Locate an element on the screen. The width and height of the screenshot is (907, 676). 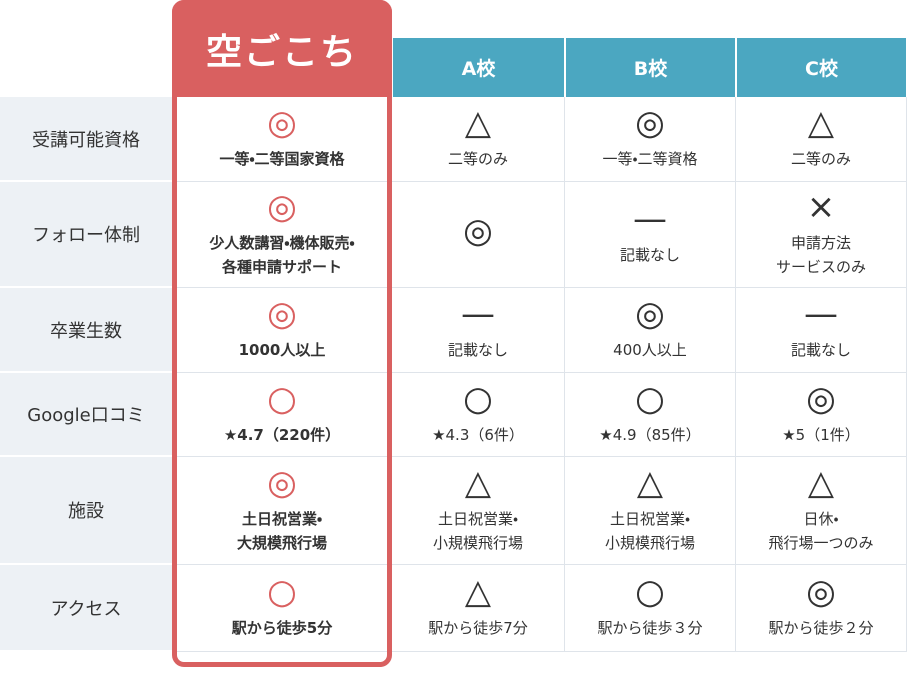
cell: ○ 駅から徒歩5分 is located at coordinates (282, 608).